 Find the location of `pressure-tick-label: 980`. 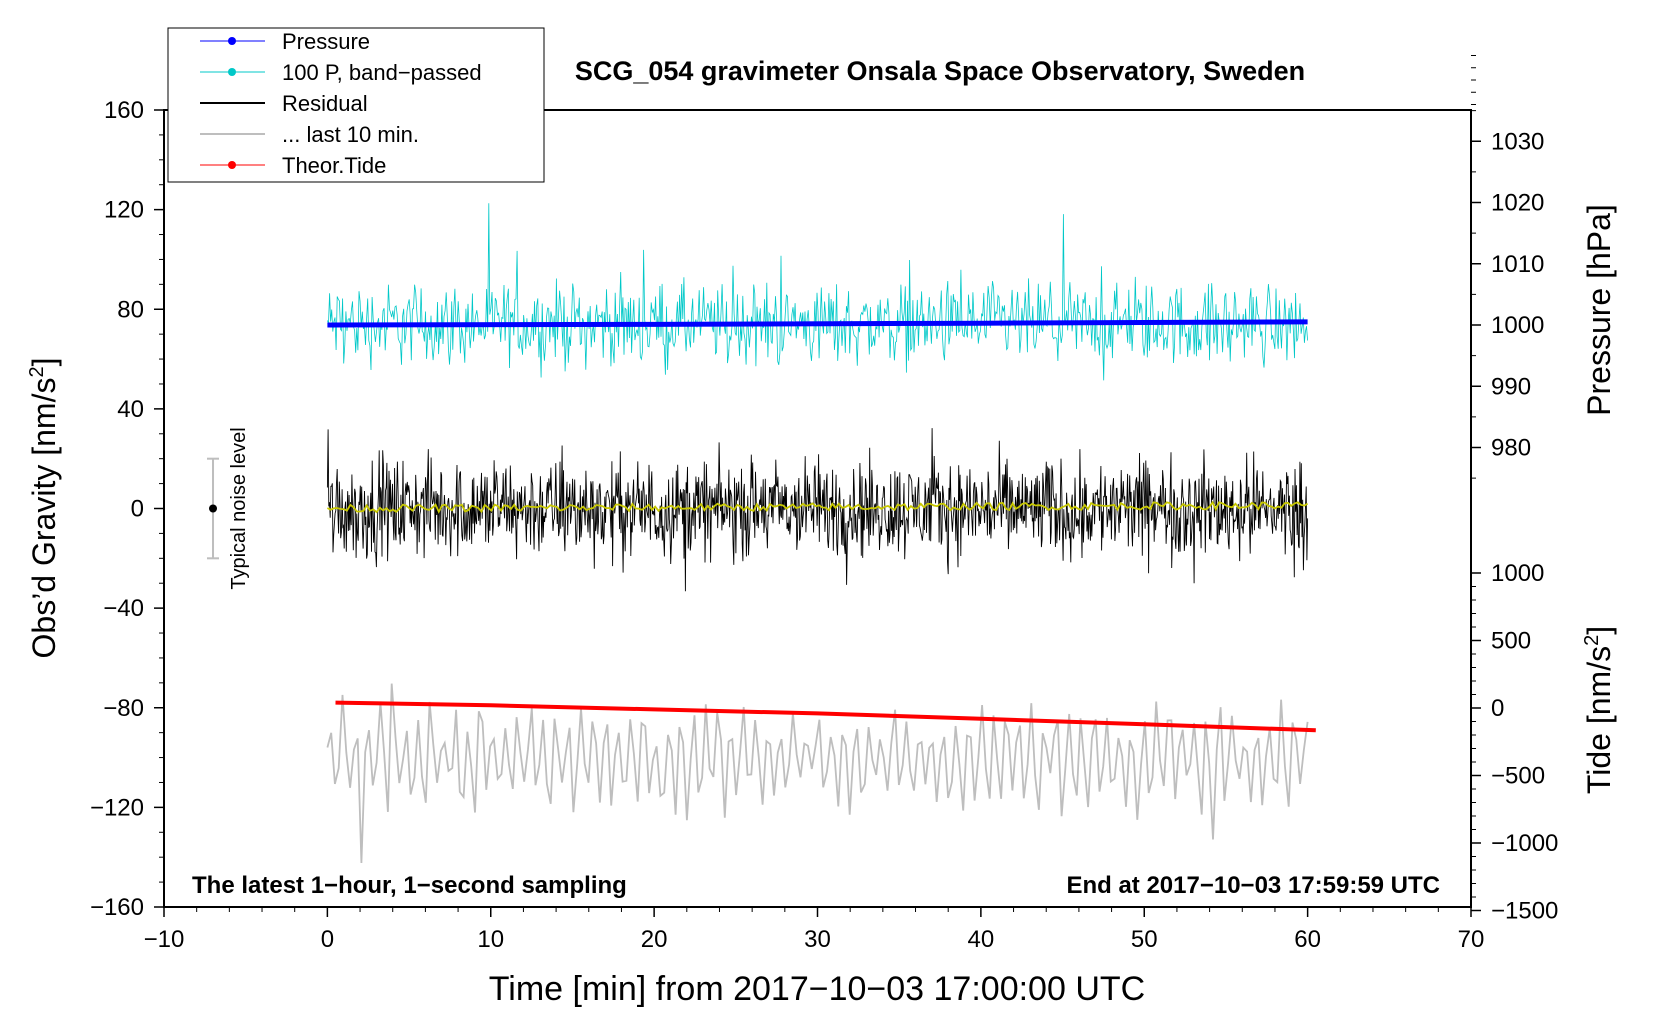

pressure-tick-label: 980 is located at coordinates (1511, 448).